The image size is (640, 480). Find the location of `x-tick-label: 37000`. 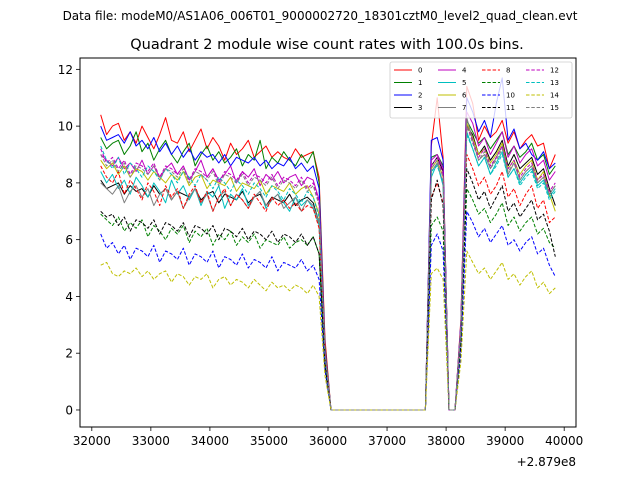

x-tick-label: 37000 is located at coordinates (387, 441).